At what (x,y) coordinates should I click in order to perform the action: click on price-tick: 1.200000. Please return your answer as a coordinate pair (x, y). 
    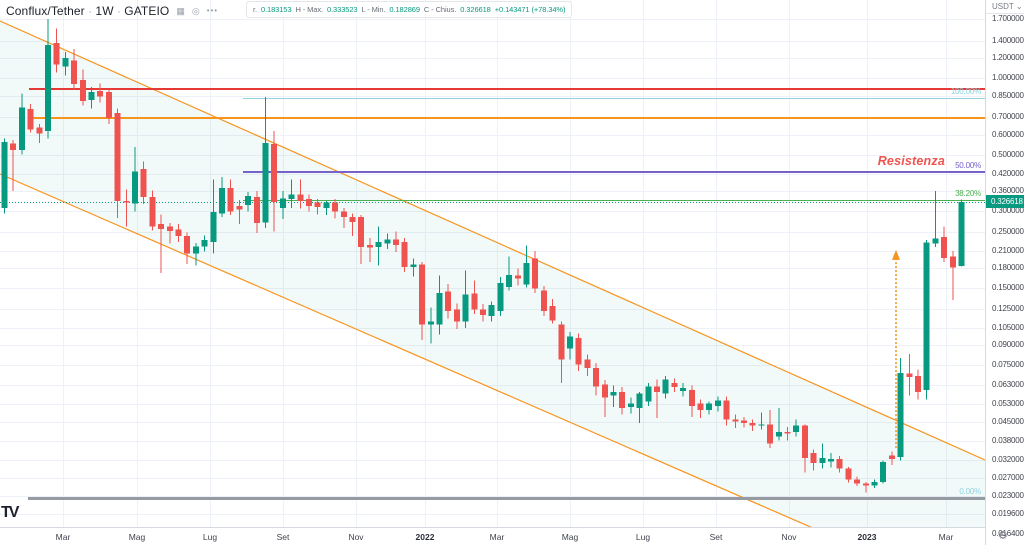
    Looking at the image, I should click on (1008, 57).